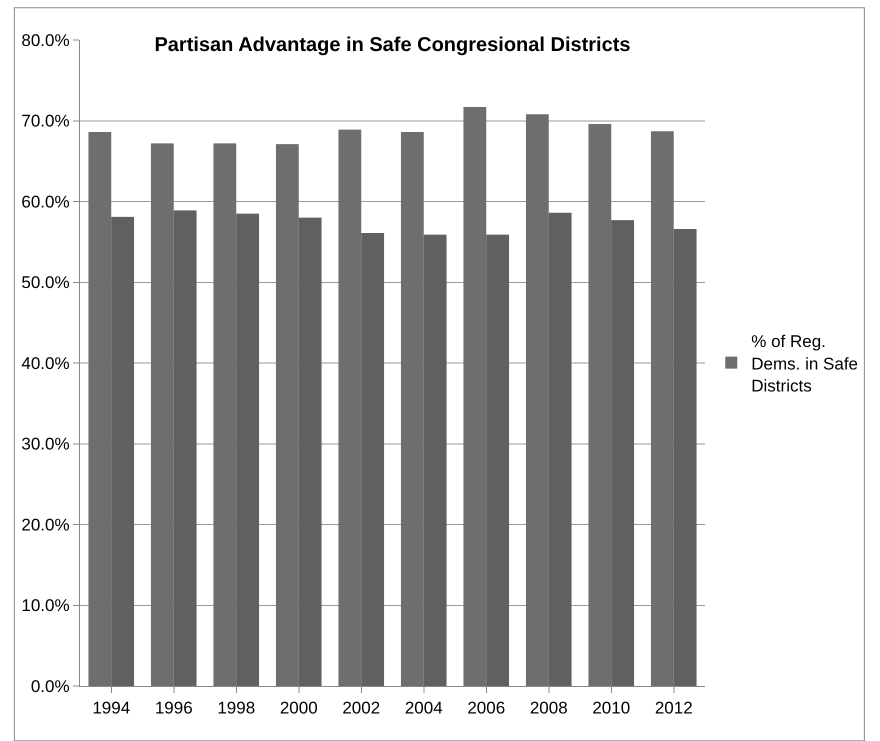 This screenshot has width=880, height=741. I want to click on y-tick-label: 50.0%, so click(45, 282).